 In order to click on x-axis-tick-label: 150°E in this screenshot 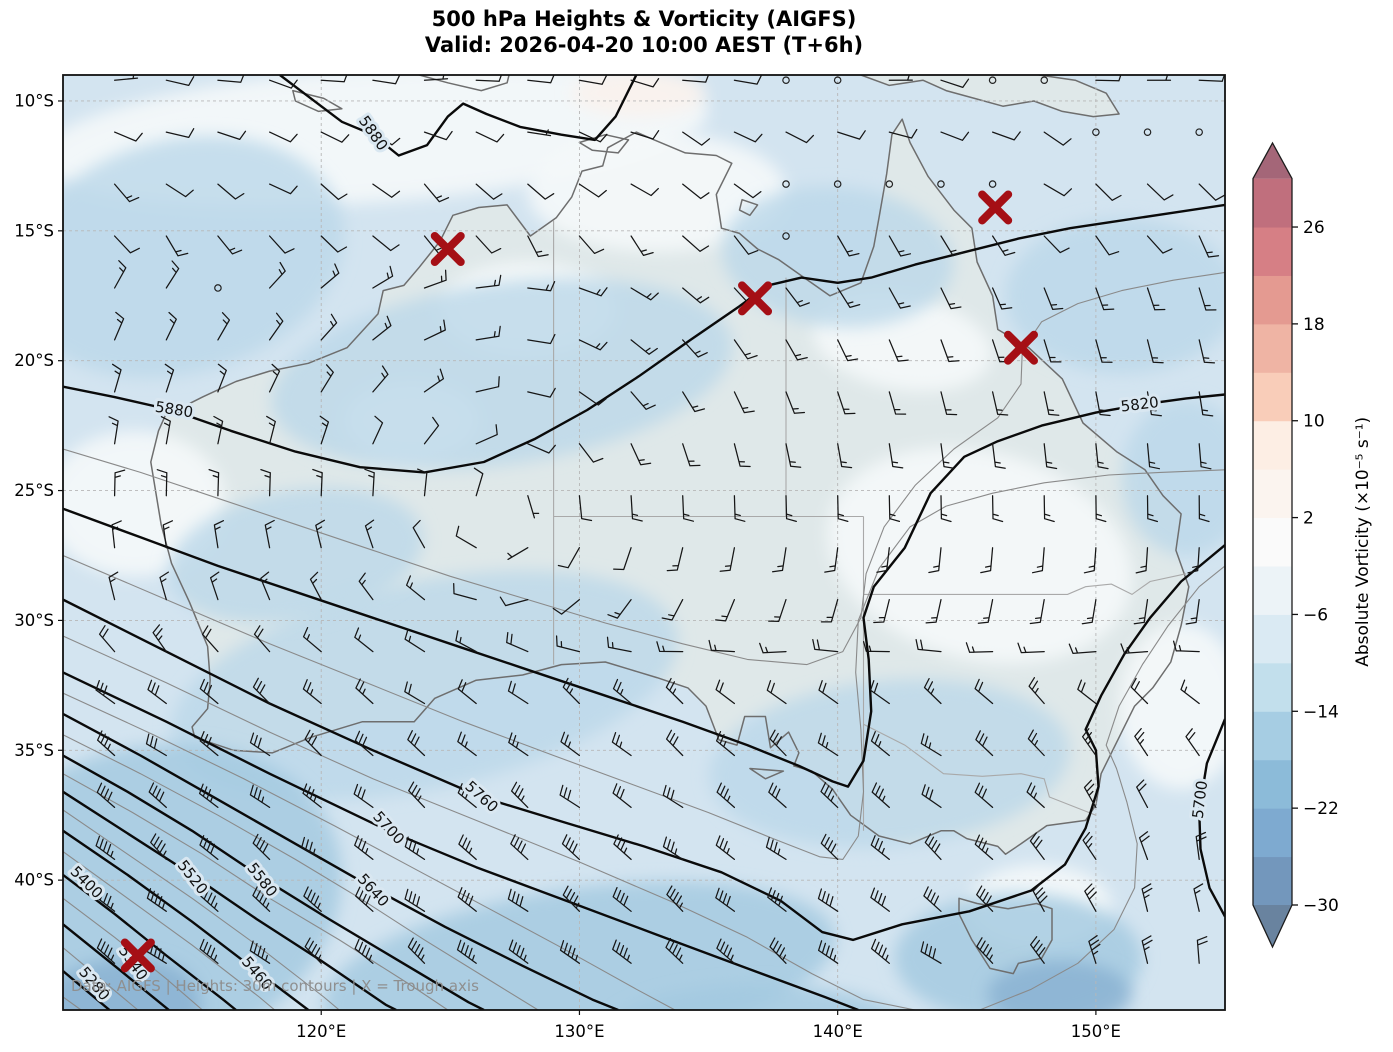, I will do `click(1096, 1031)`.